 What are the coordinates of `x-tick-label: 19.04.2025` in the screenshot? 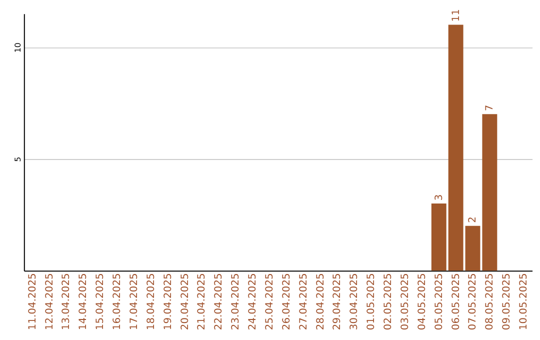 It's located at (168, 301).